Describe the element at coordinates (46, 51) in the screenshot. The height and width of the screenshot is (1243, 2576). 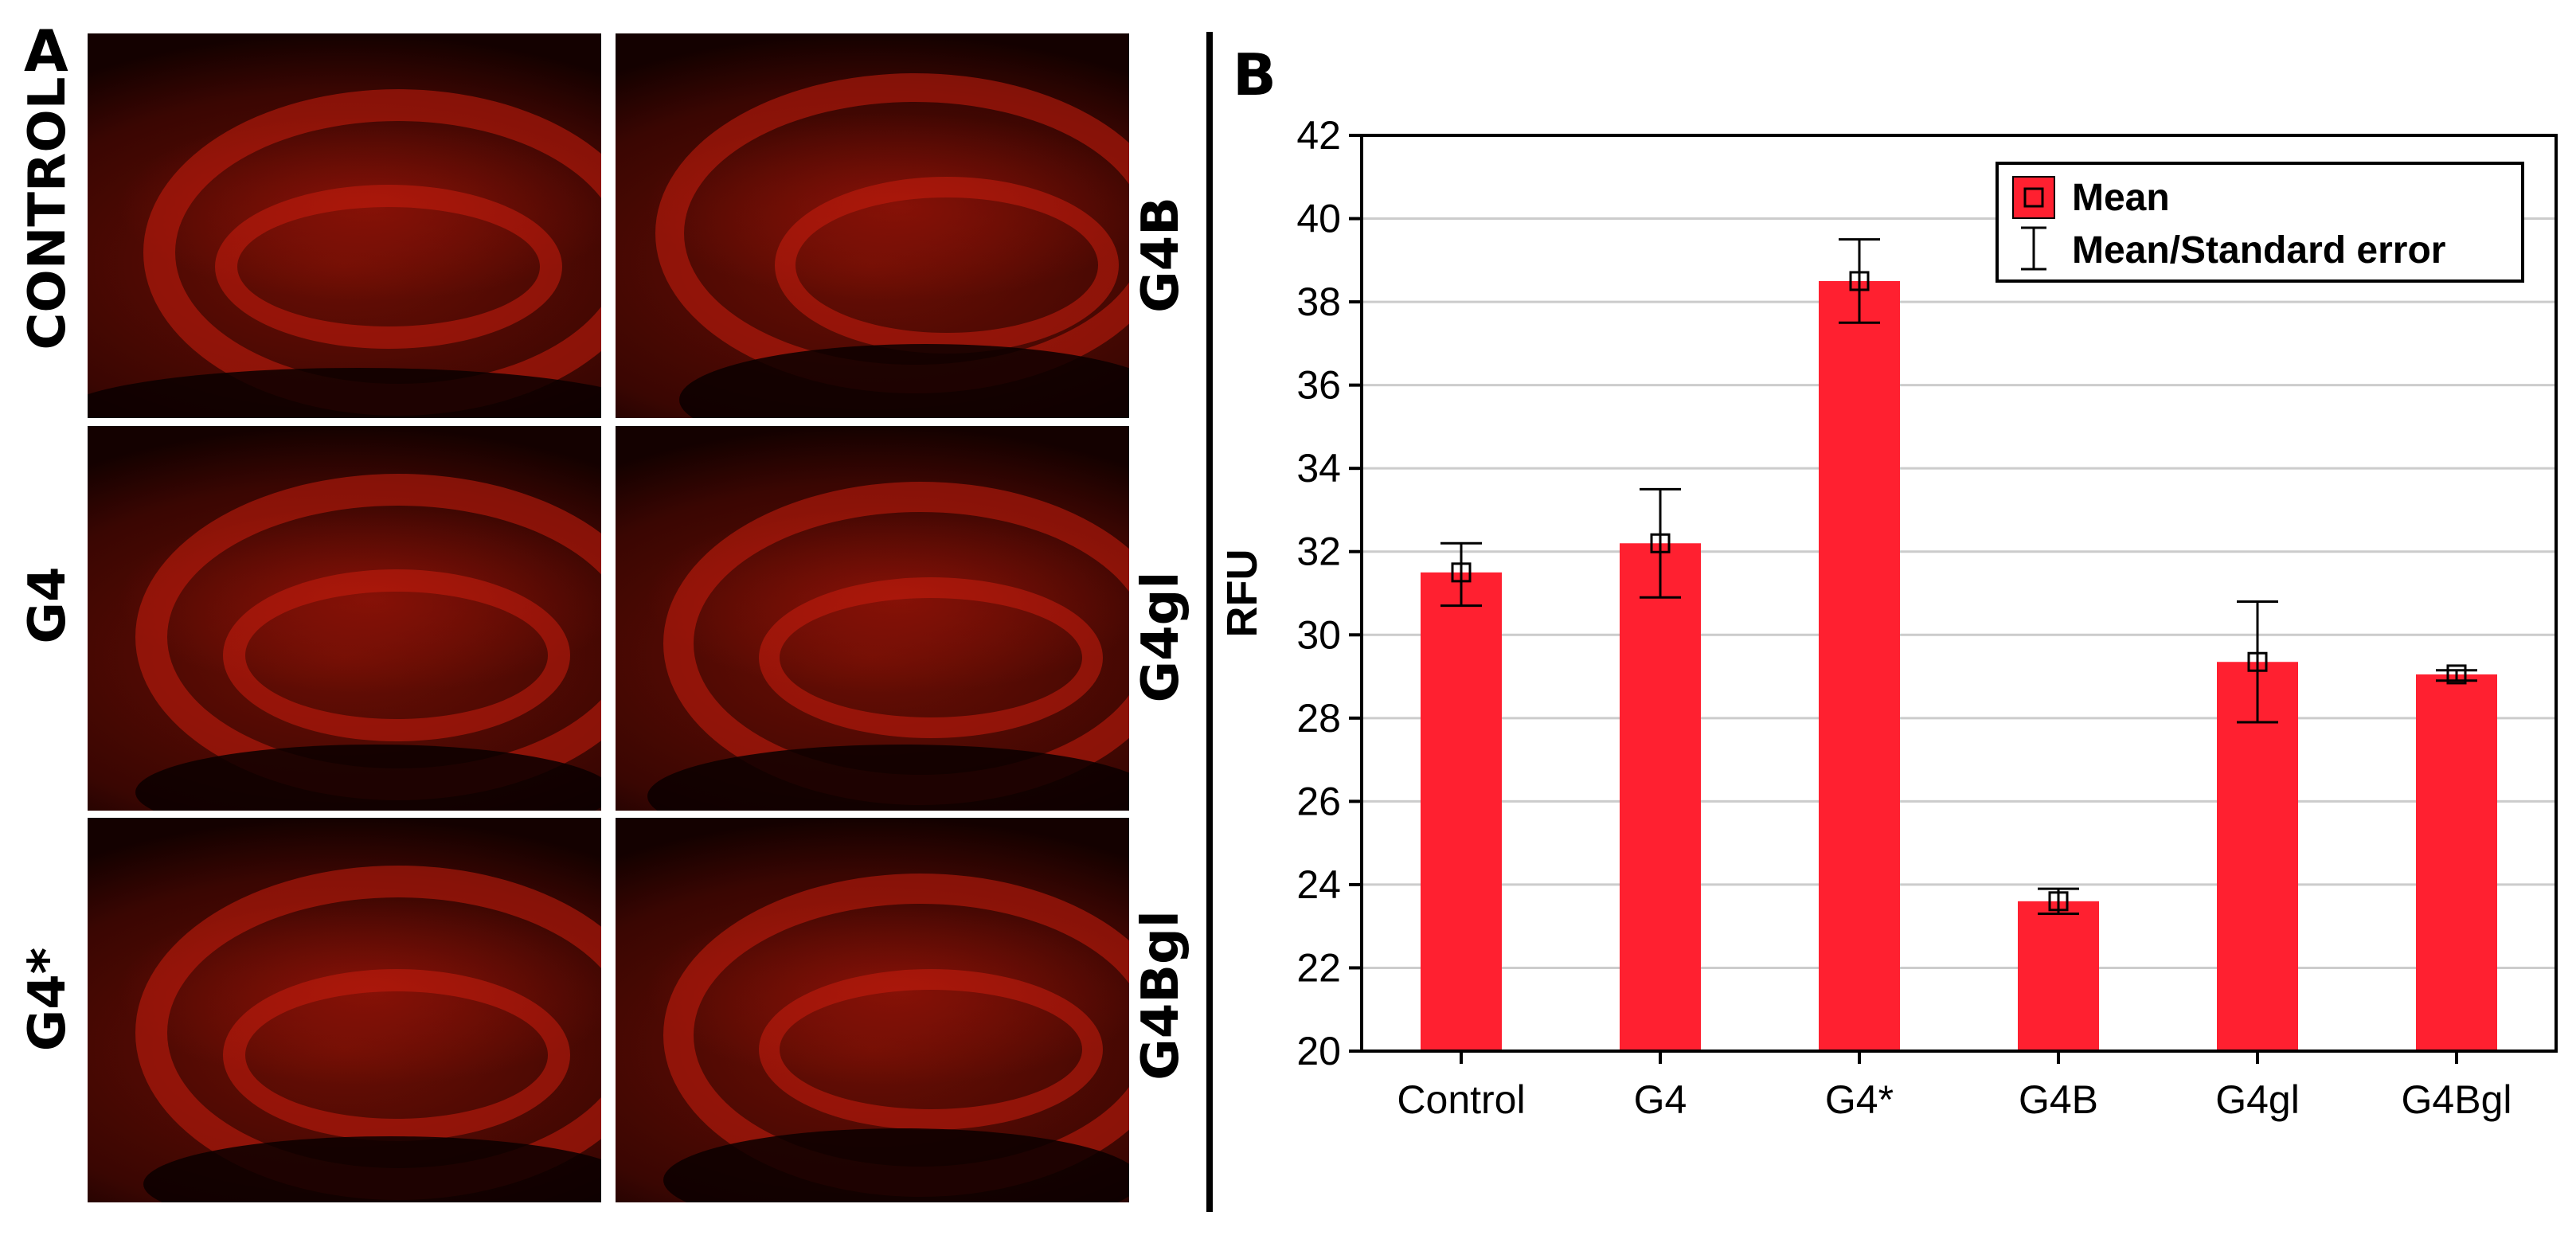
I see `panel-a-letter: A` at that location.